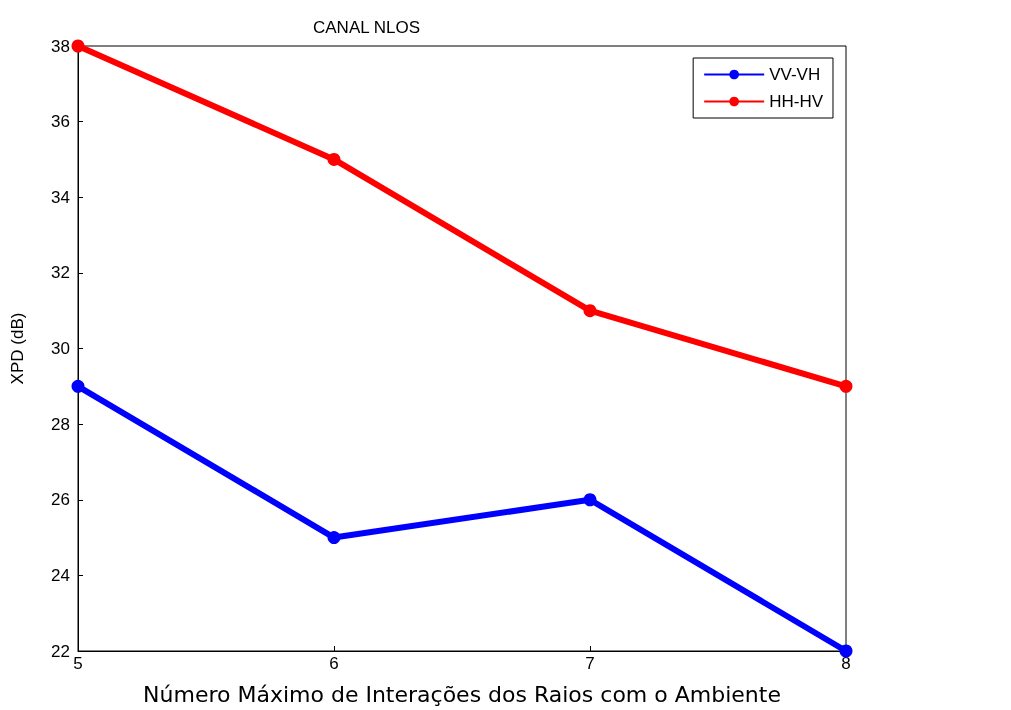  I want to click on x-tick-label: 7, so click(590, 663).